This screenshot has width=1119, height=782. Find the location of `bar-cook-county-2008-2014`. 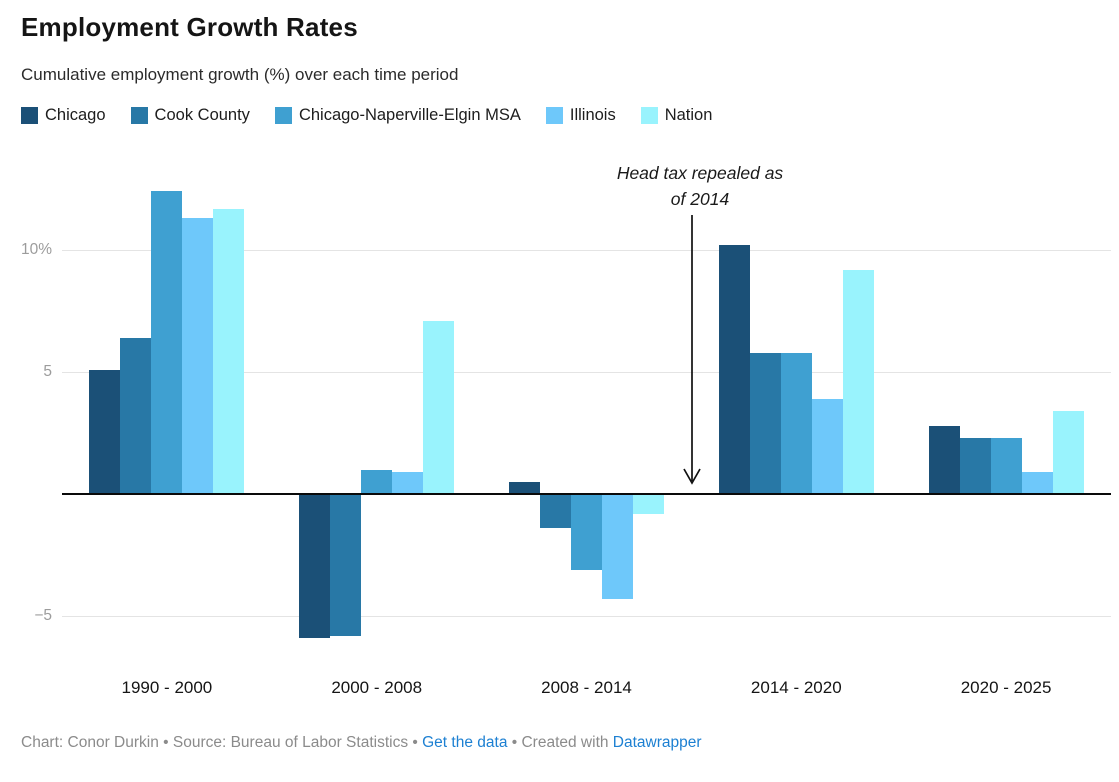

bar-cook-county-2008-2014 is located at coordinates (555, 511).